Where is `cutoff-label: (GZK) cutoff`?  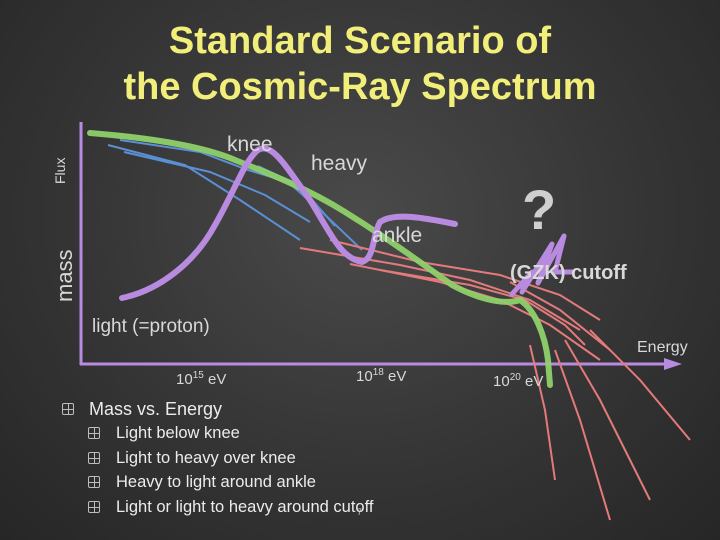
cutoff-label: (GZK) cutoff is located at coordinates (568, 273).